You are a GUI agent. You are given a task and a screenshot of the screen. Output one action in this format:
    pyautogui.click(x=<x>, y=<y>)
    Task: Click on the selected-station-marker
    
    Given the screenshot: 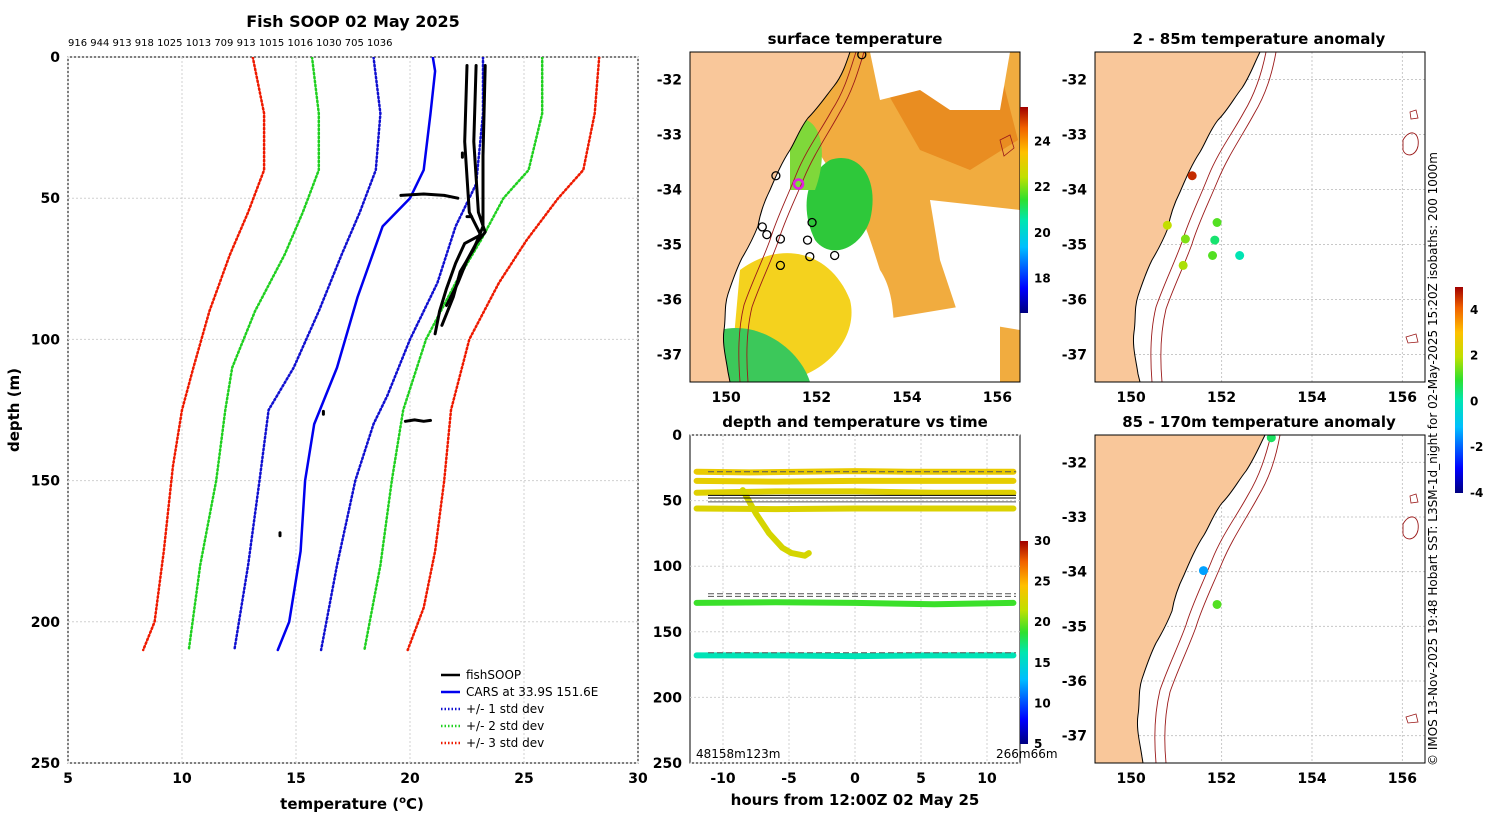 What is the action you would take?
    pyautogui.click(x=798, y=184)
    